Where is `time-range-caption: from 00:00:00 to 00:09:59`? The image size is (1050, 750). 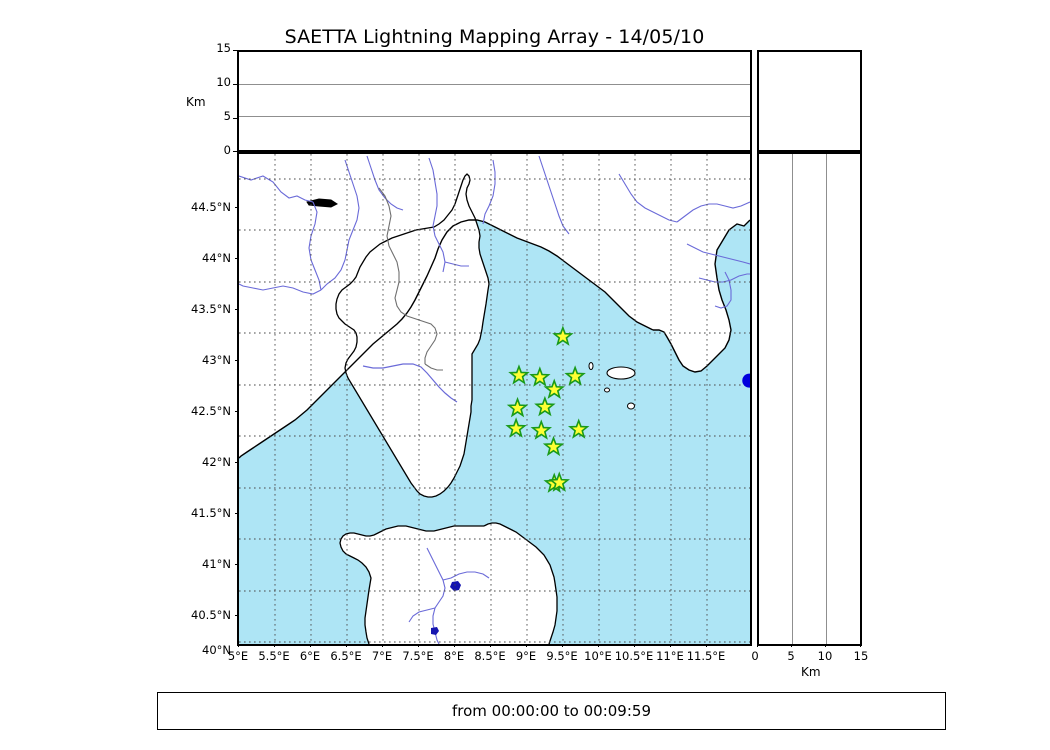 time-range-caption: from 00:00:00 to 00:09:59 is located at coordinates (551, 711).